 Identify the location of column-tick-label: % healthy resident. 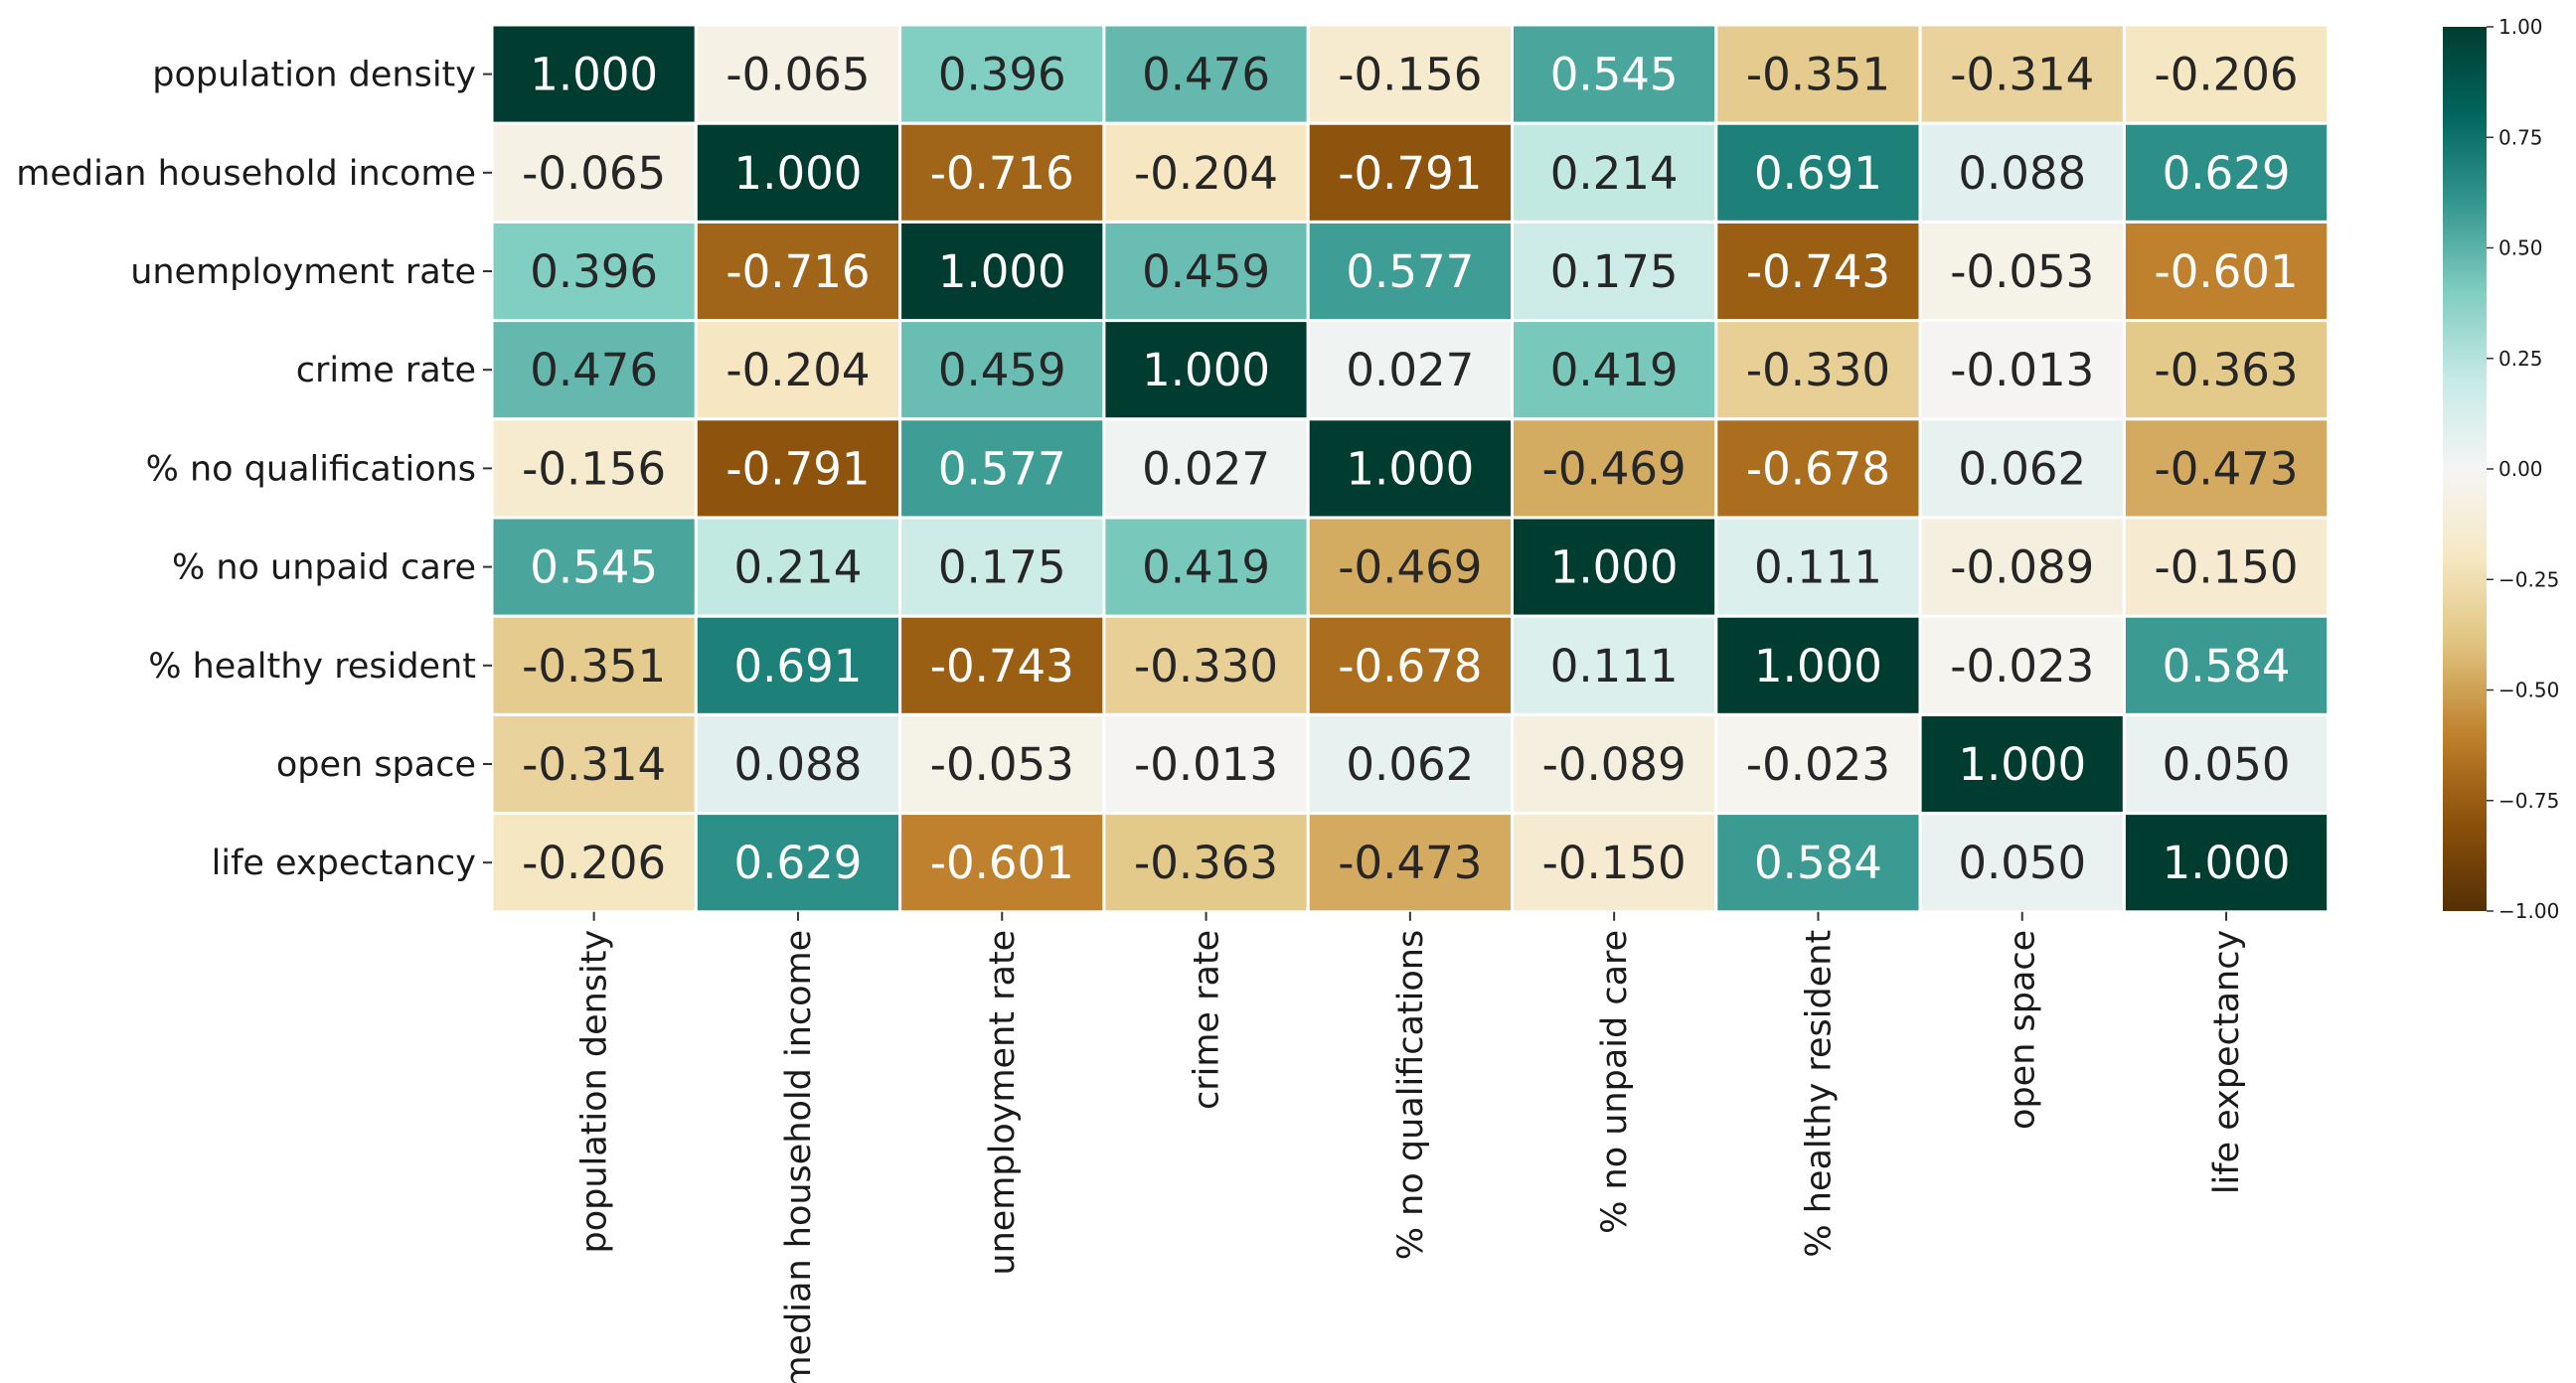
(1819, 1094).